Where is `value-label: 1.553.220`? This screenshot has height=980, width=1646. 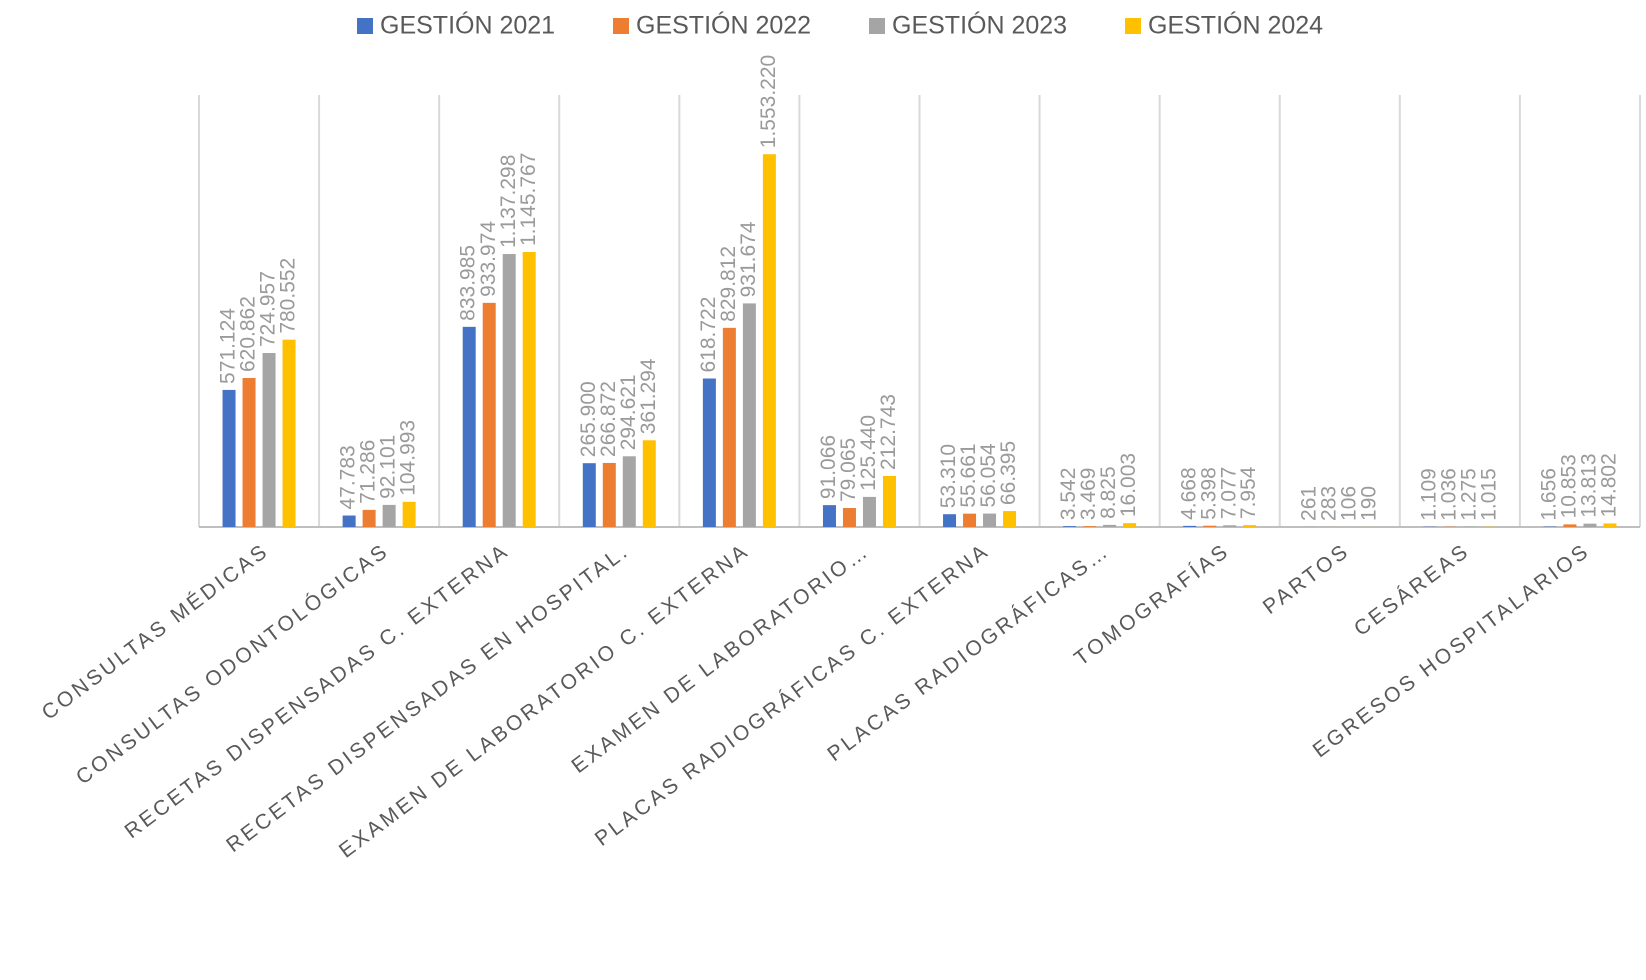 value-label: 1.553.220 is located at coordinates (768, 101).